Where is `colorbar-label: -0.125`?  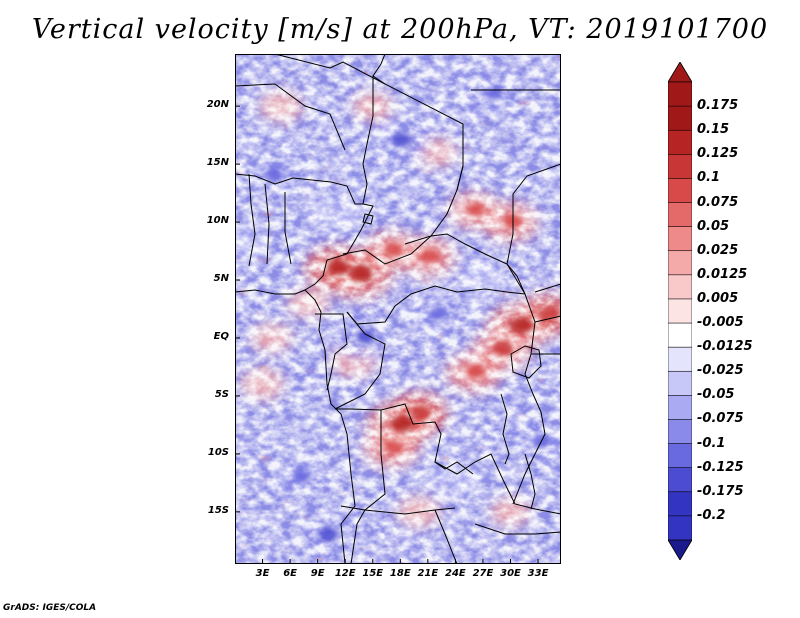 colorbar-label: -0.125 is located at coordinates (720, 467).